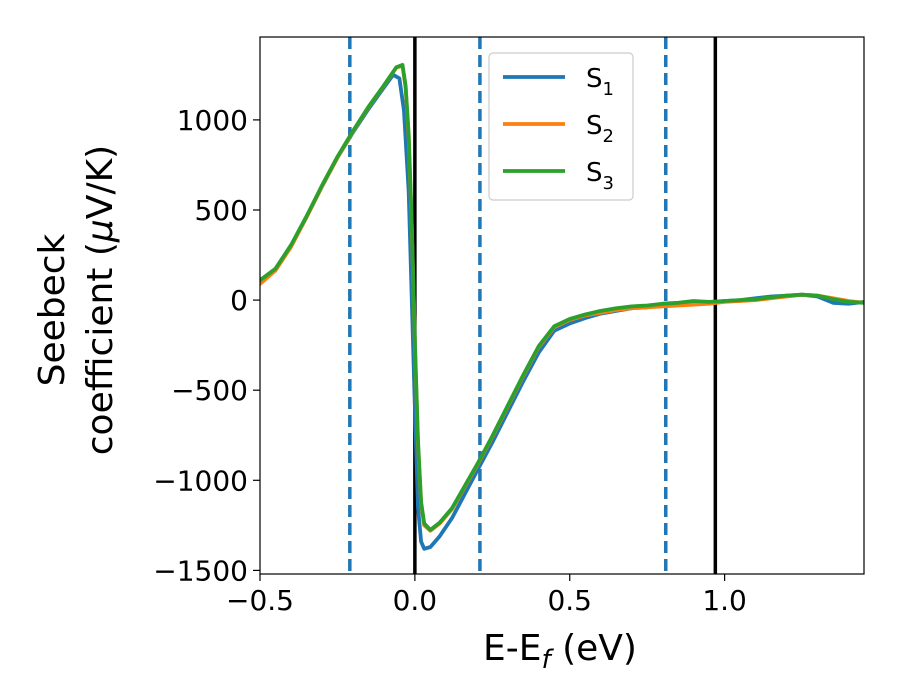  What do you see at coordinates (724, 600) in the screenshot?
I see `x-tick-label: 1.0` at bounding box center [724, 600].